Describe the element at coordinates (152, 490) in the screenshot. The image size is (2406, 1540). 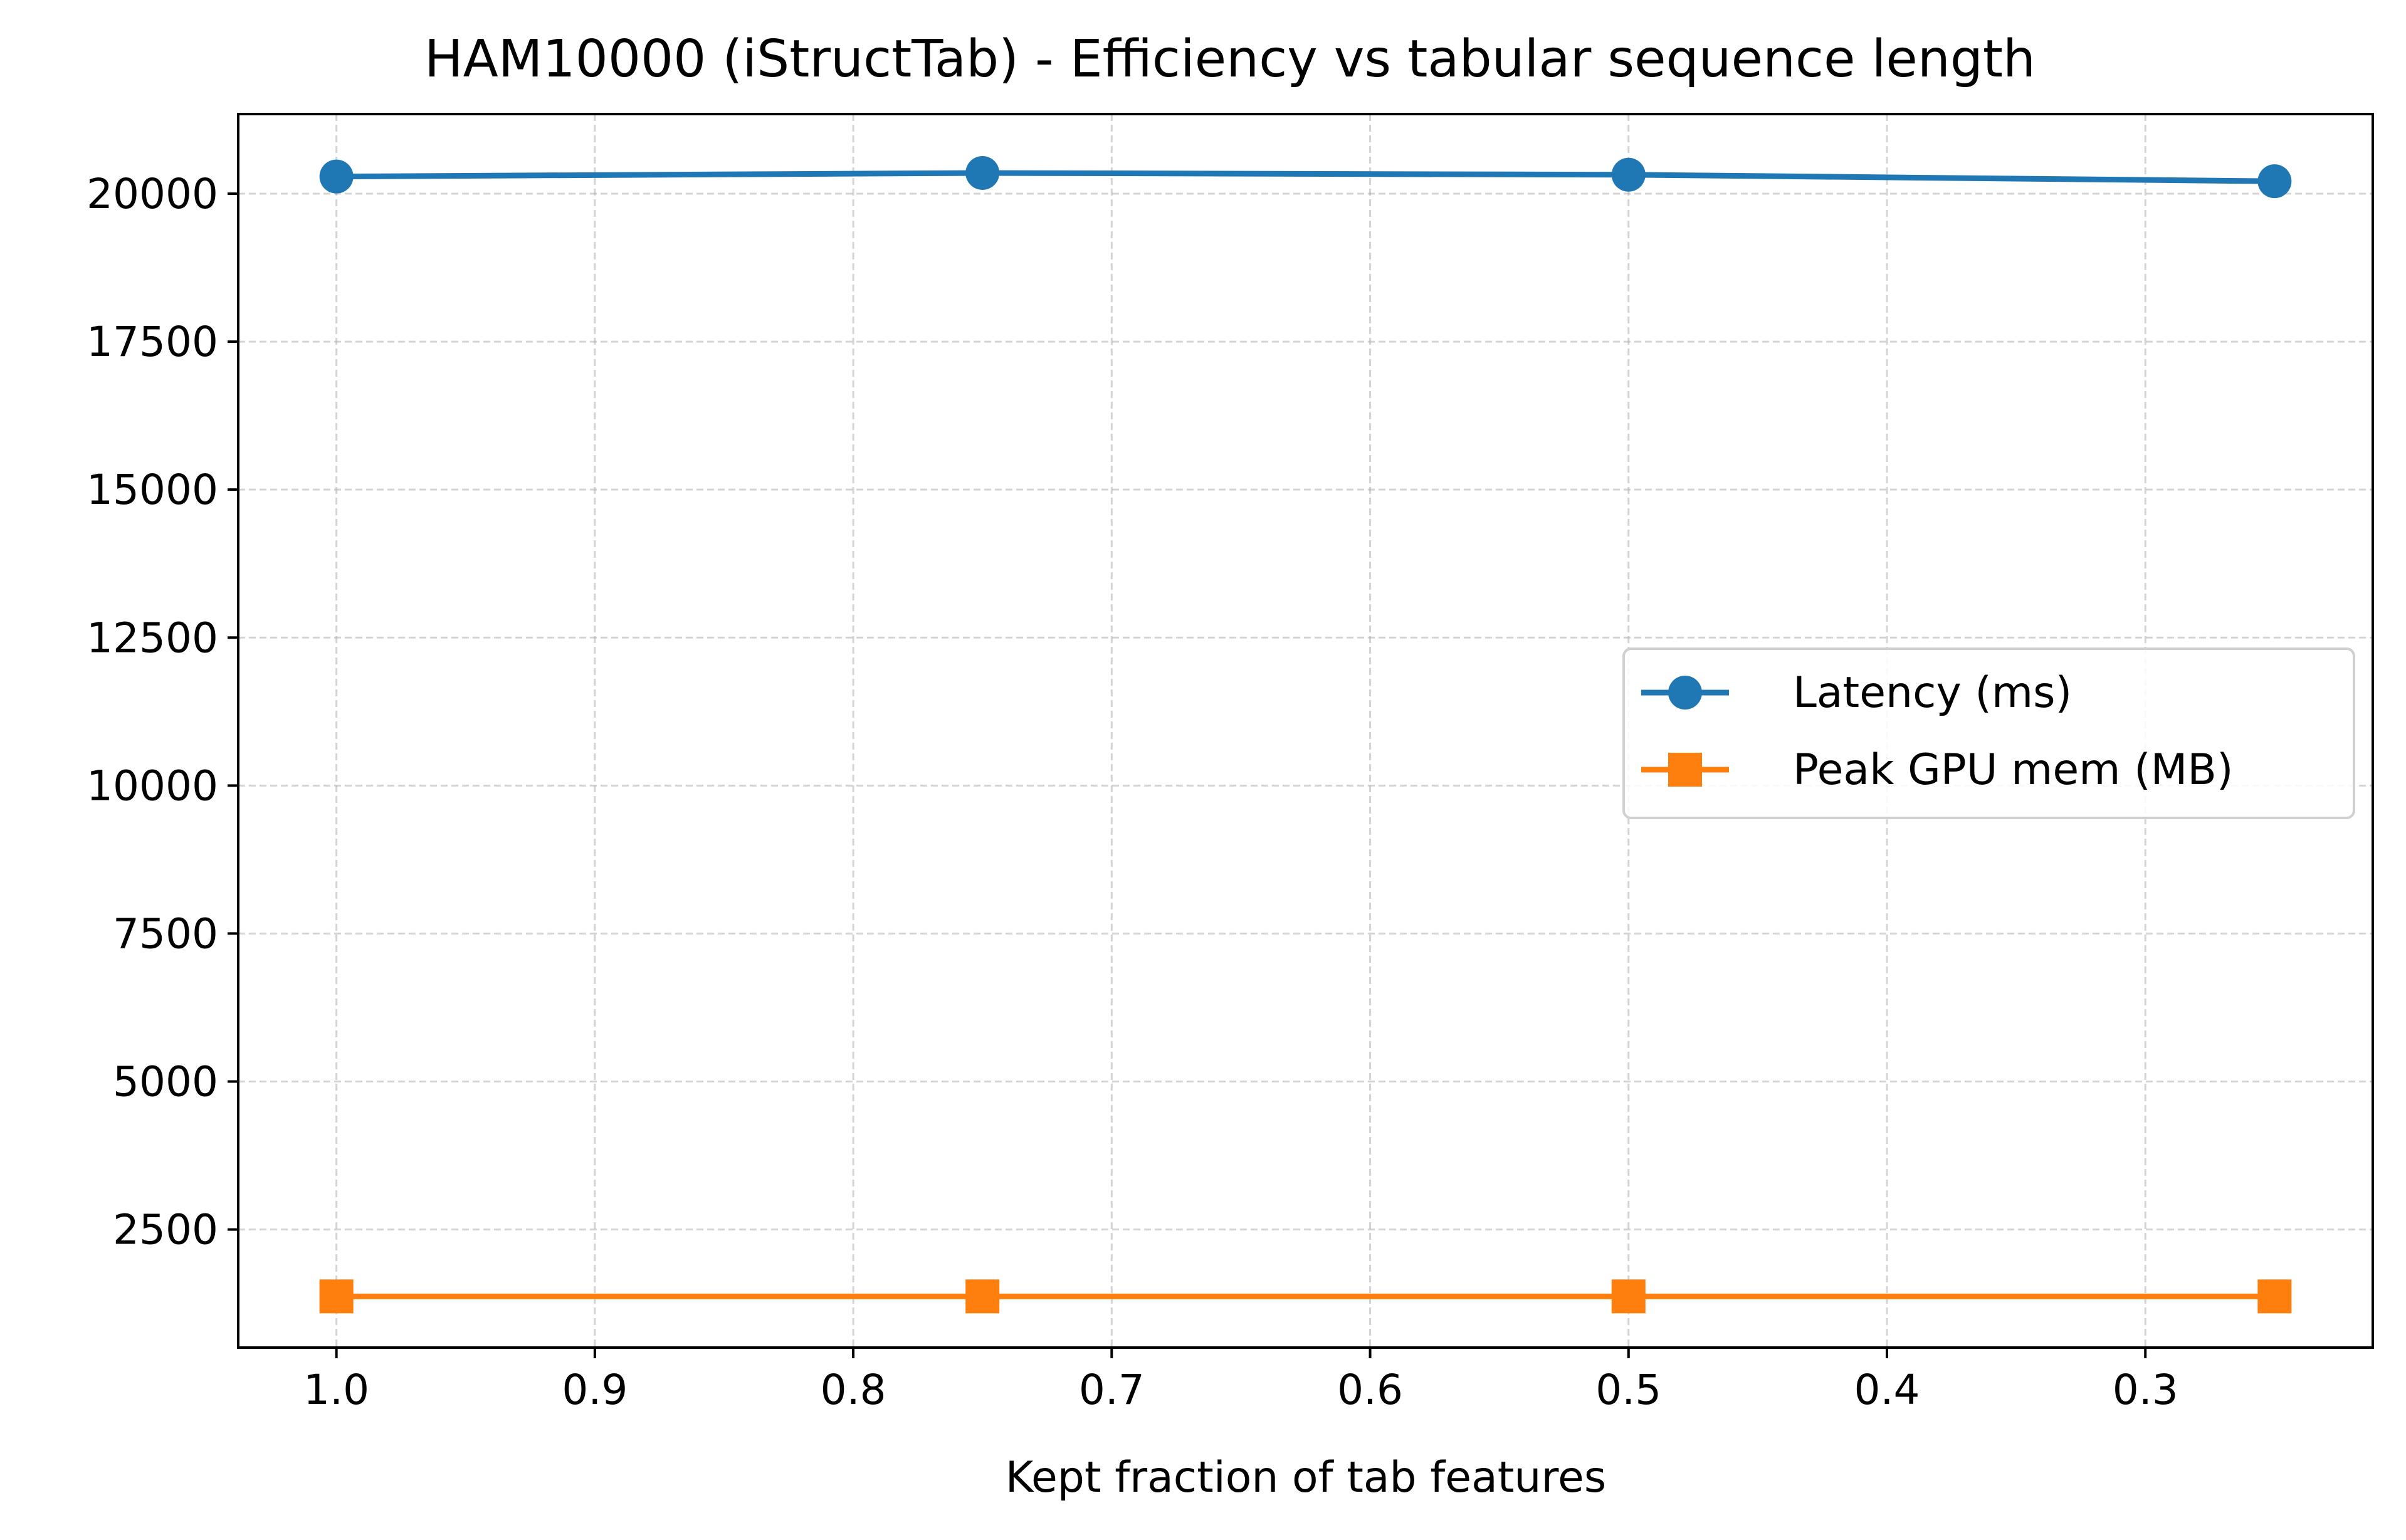
I see `y-tick-label: 15000` at that location.